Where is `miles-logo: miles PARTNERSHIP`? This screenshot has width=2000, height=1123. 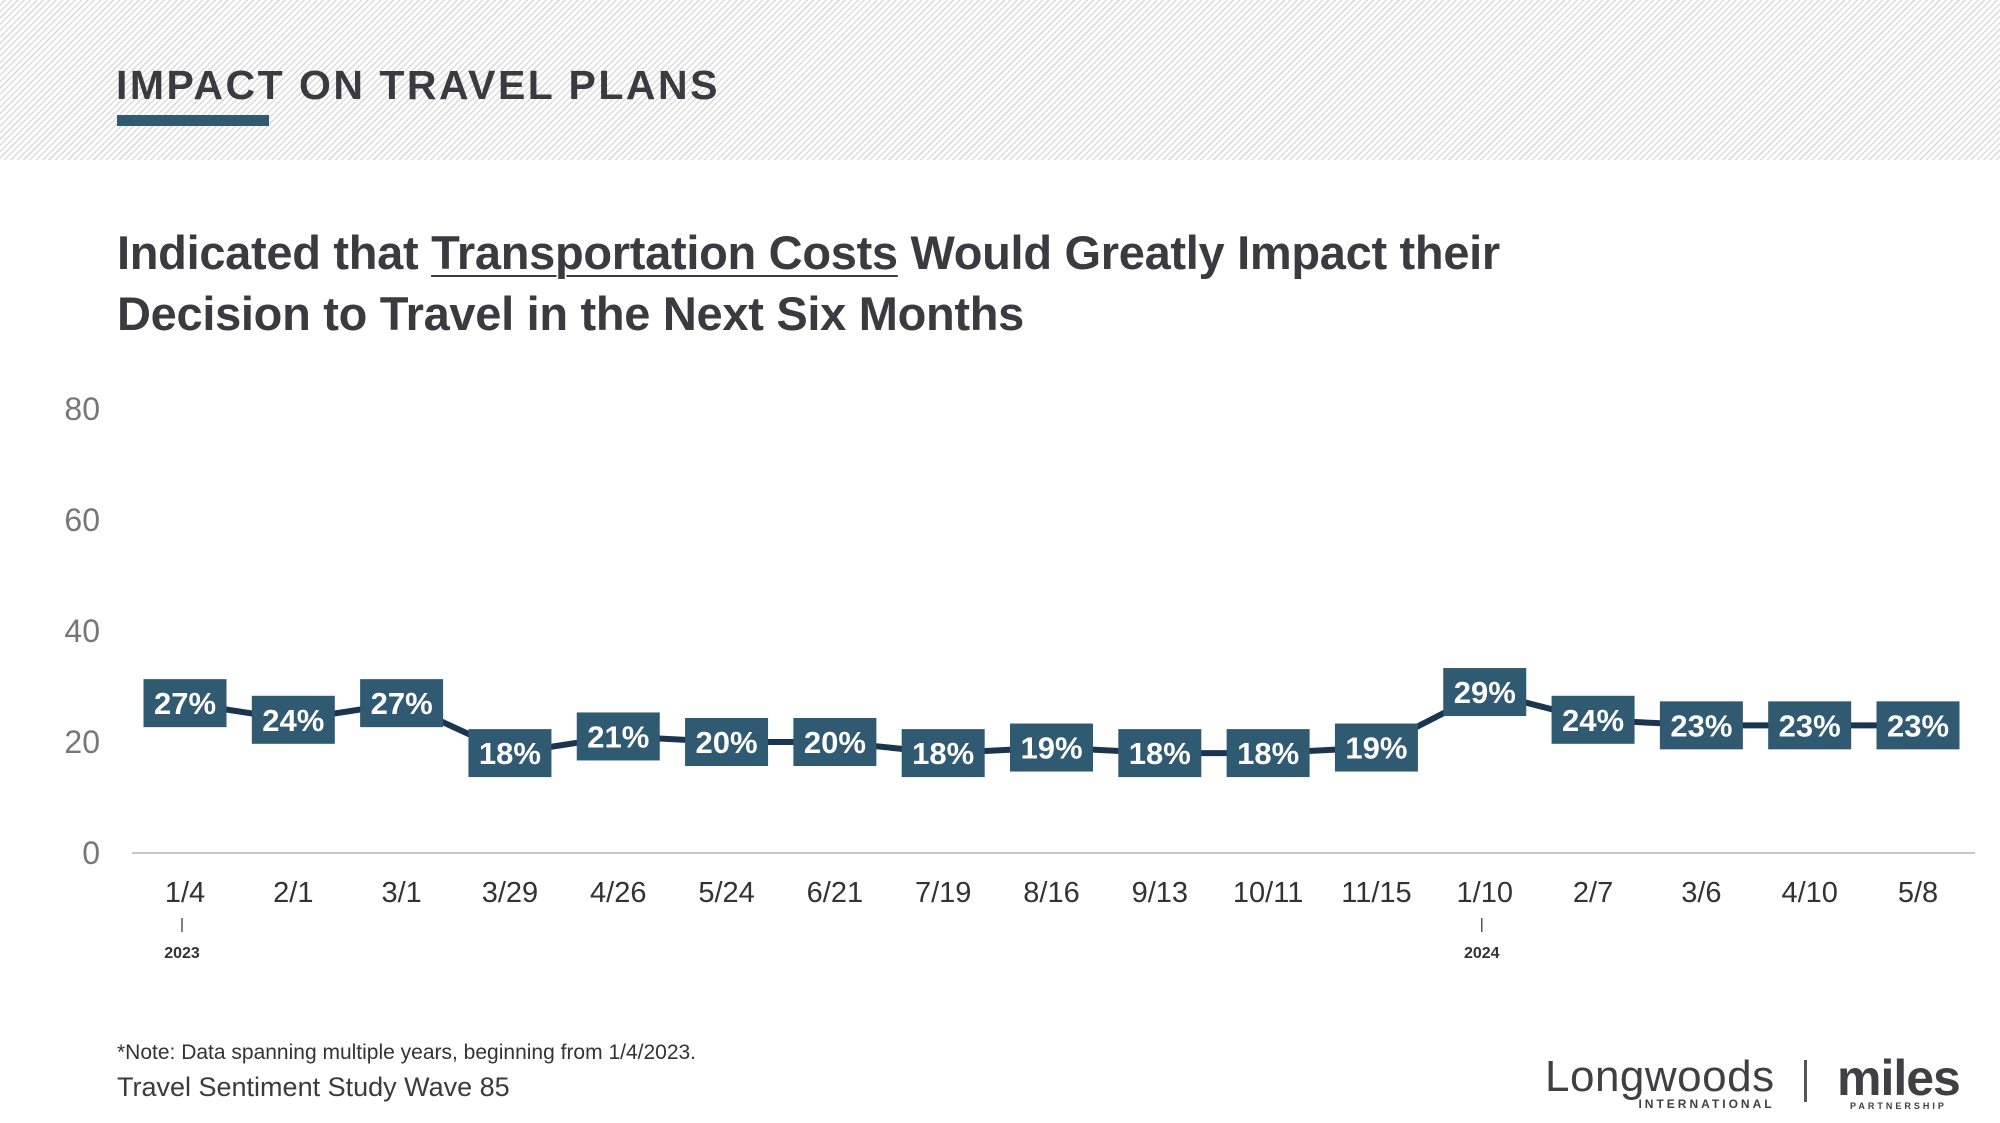
miles-logo: miles PARTNERSHIP is located at coordinates (1899, 1080).